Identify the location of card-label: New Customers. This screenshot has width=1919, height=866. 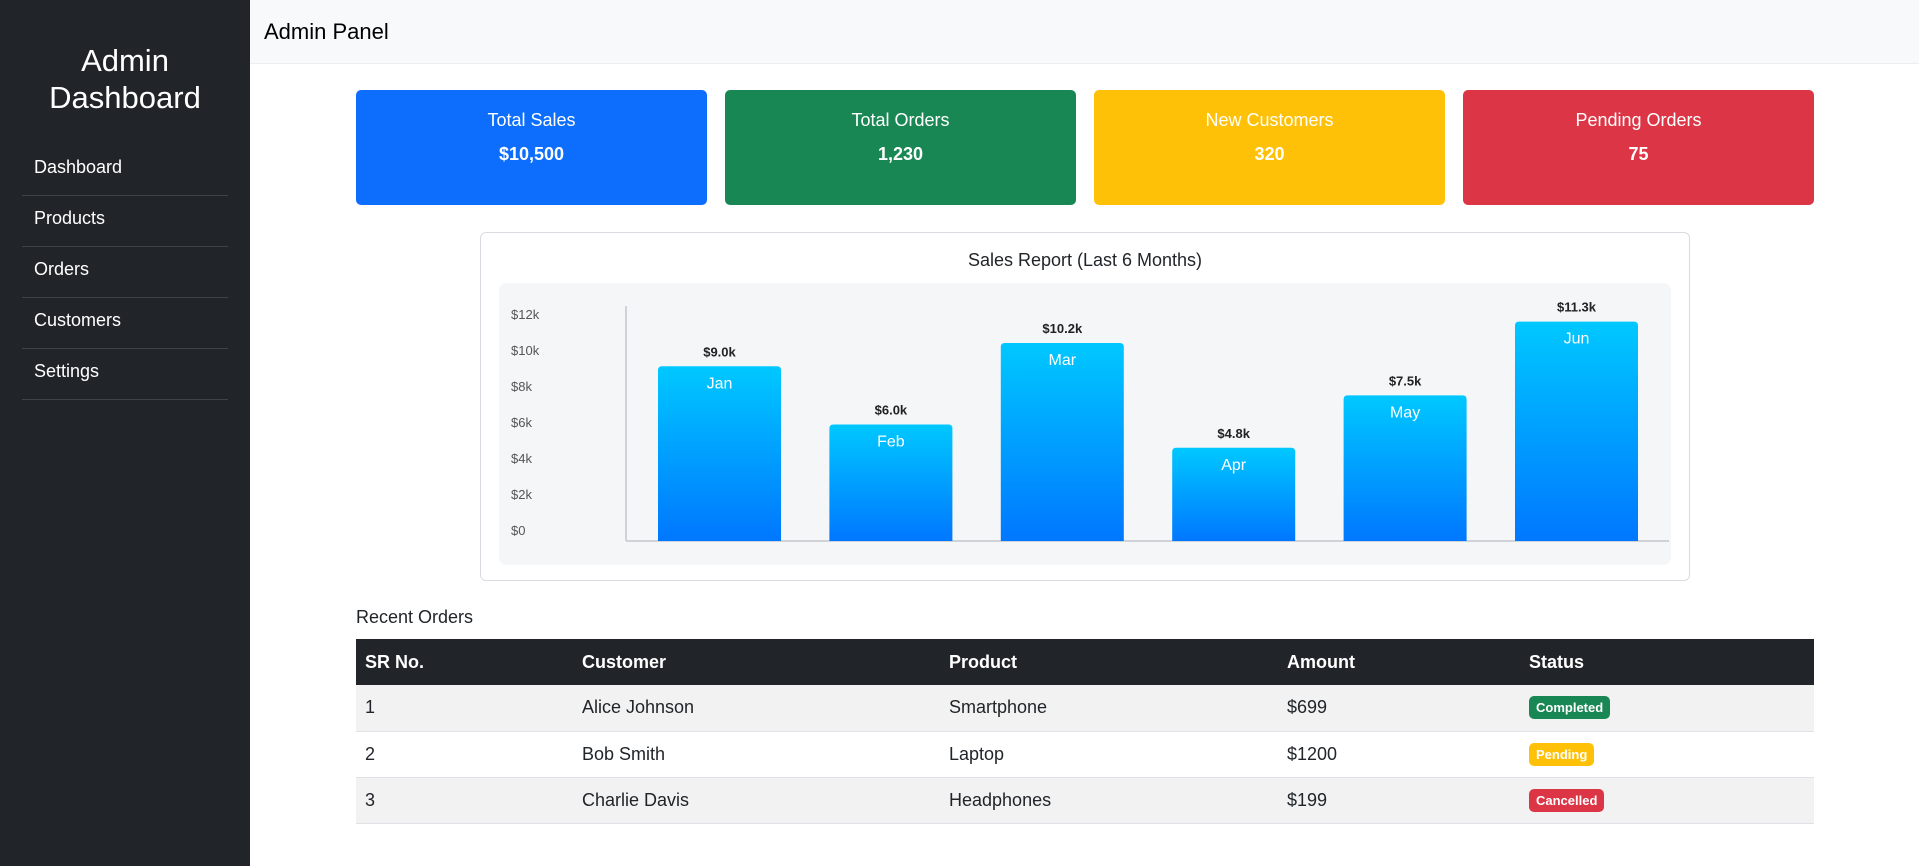
(1269, 120).